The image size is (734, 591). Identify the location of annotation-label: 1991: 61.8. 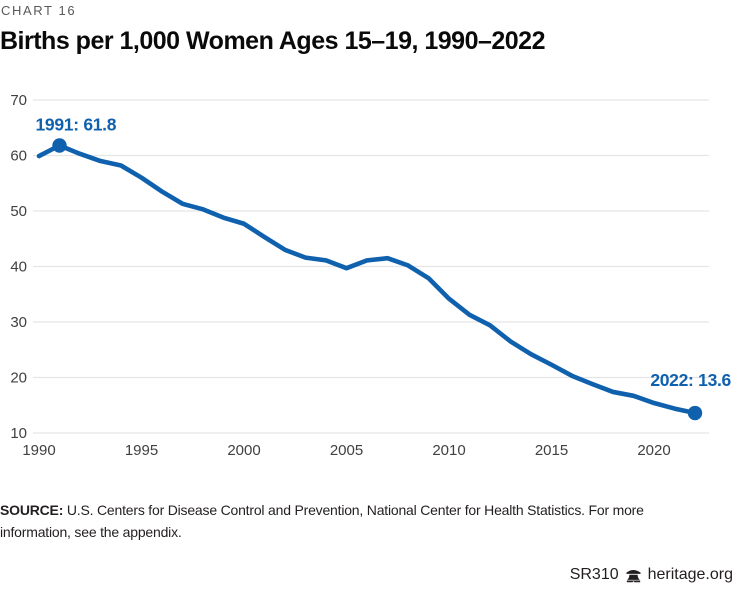
(76, 125).